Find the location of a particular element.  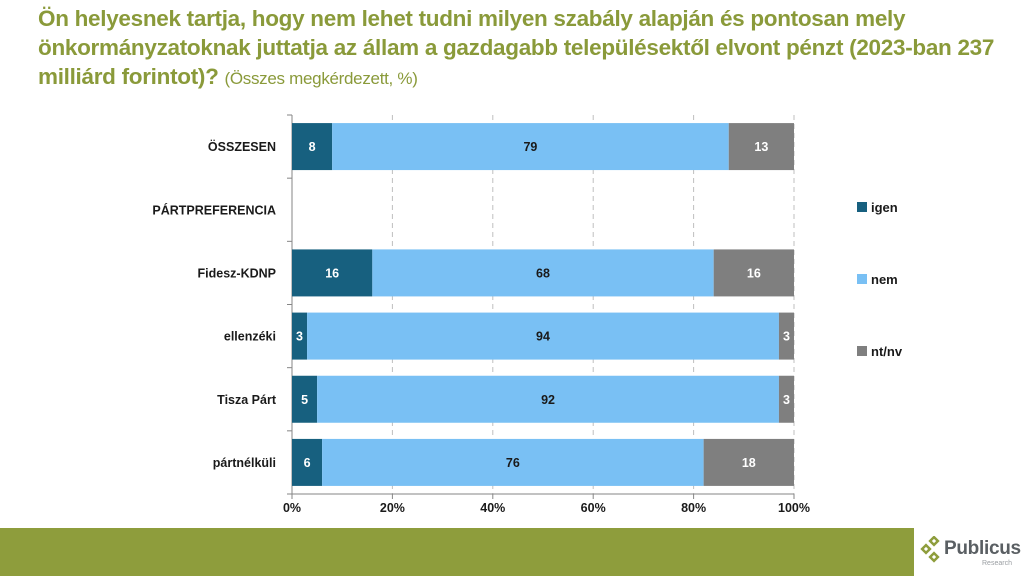

footer-band is located at coordinates (457, 552).